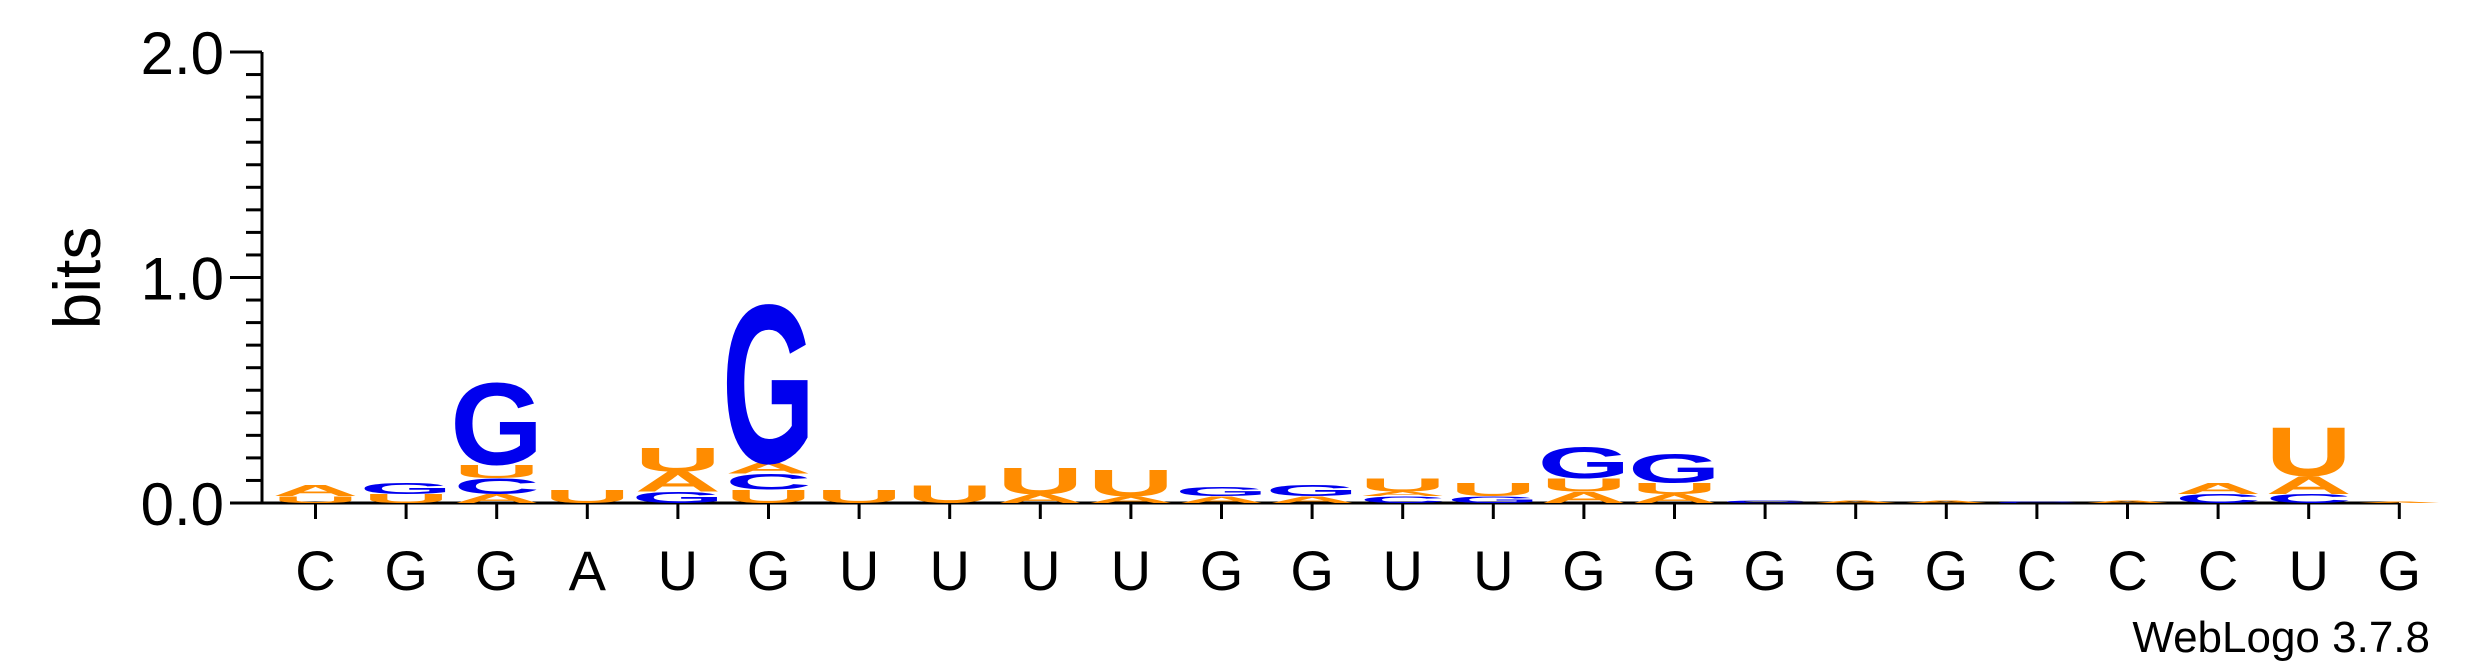 The width and height of the screenshot is (2475, 667). Describe the element at coordinates (2281, 637) in the screenshot. I see `weblogo-version: WebLogo 3.7.8` at that location.